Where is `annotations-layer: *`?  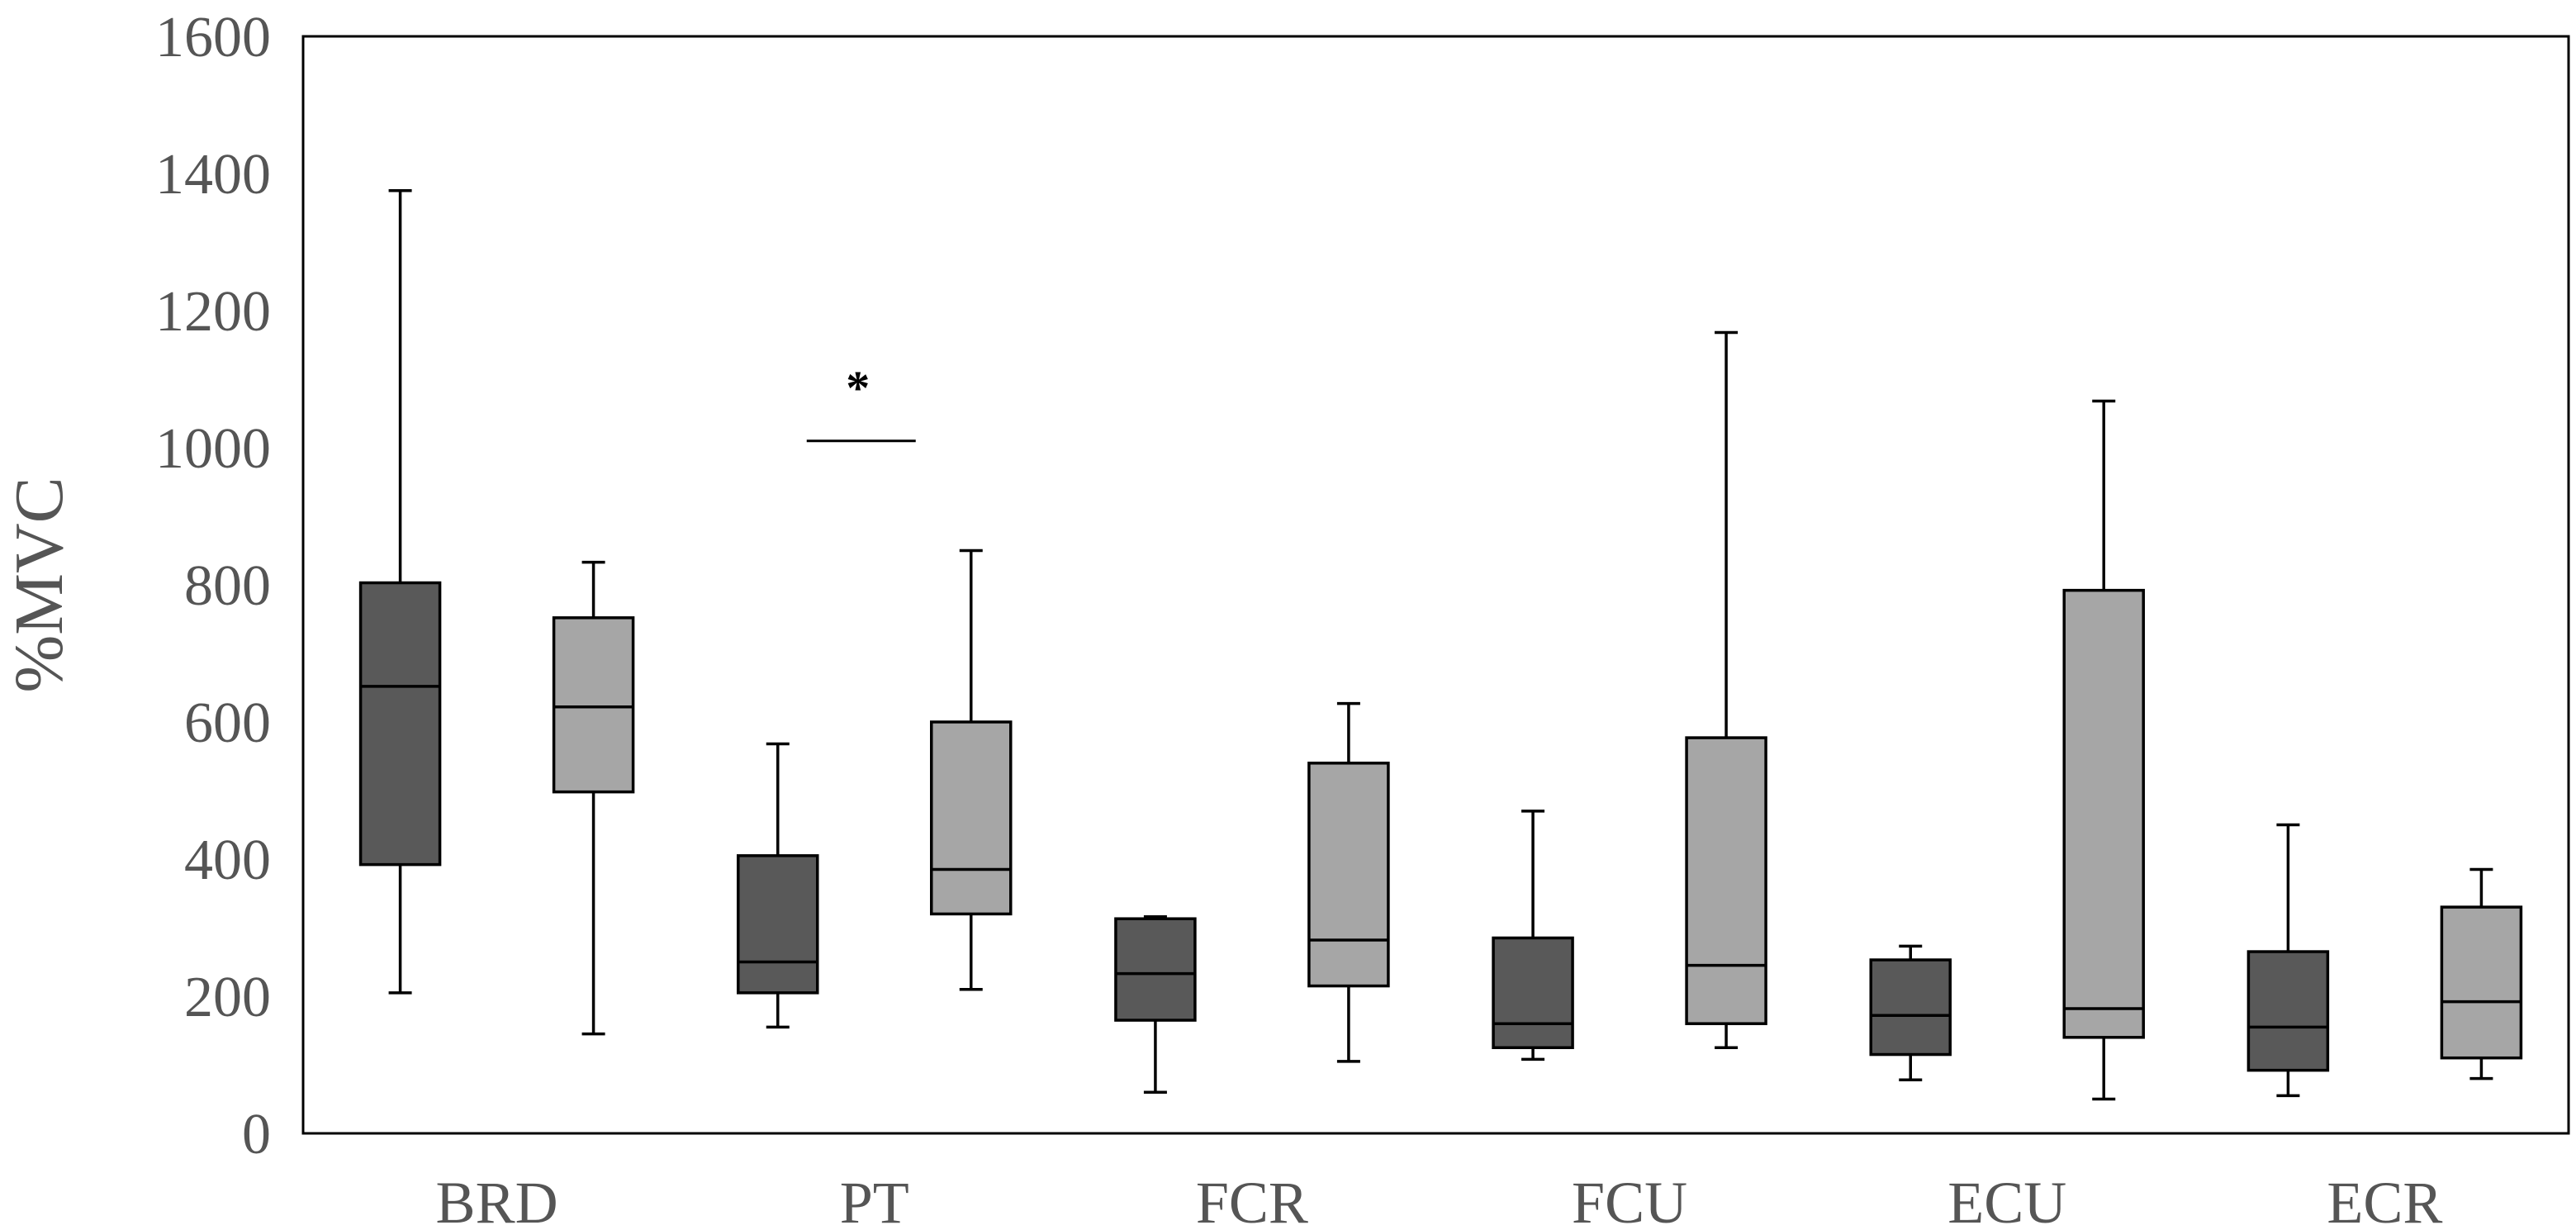 annotations-layer: * is located at coordinates (861, 402).